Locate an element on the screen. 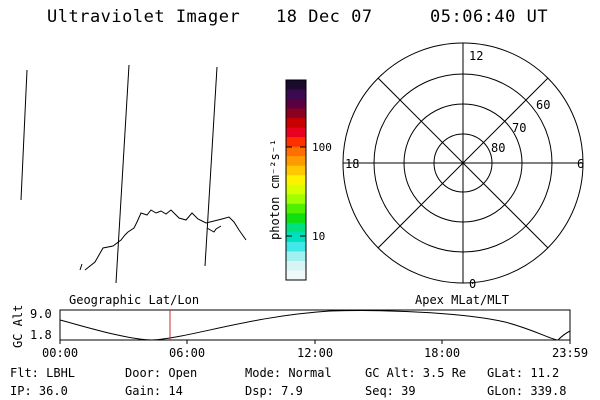  colorbar-frame is located at coordinates (296, 180).